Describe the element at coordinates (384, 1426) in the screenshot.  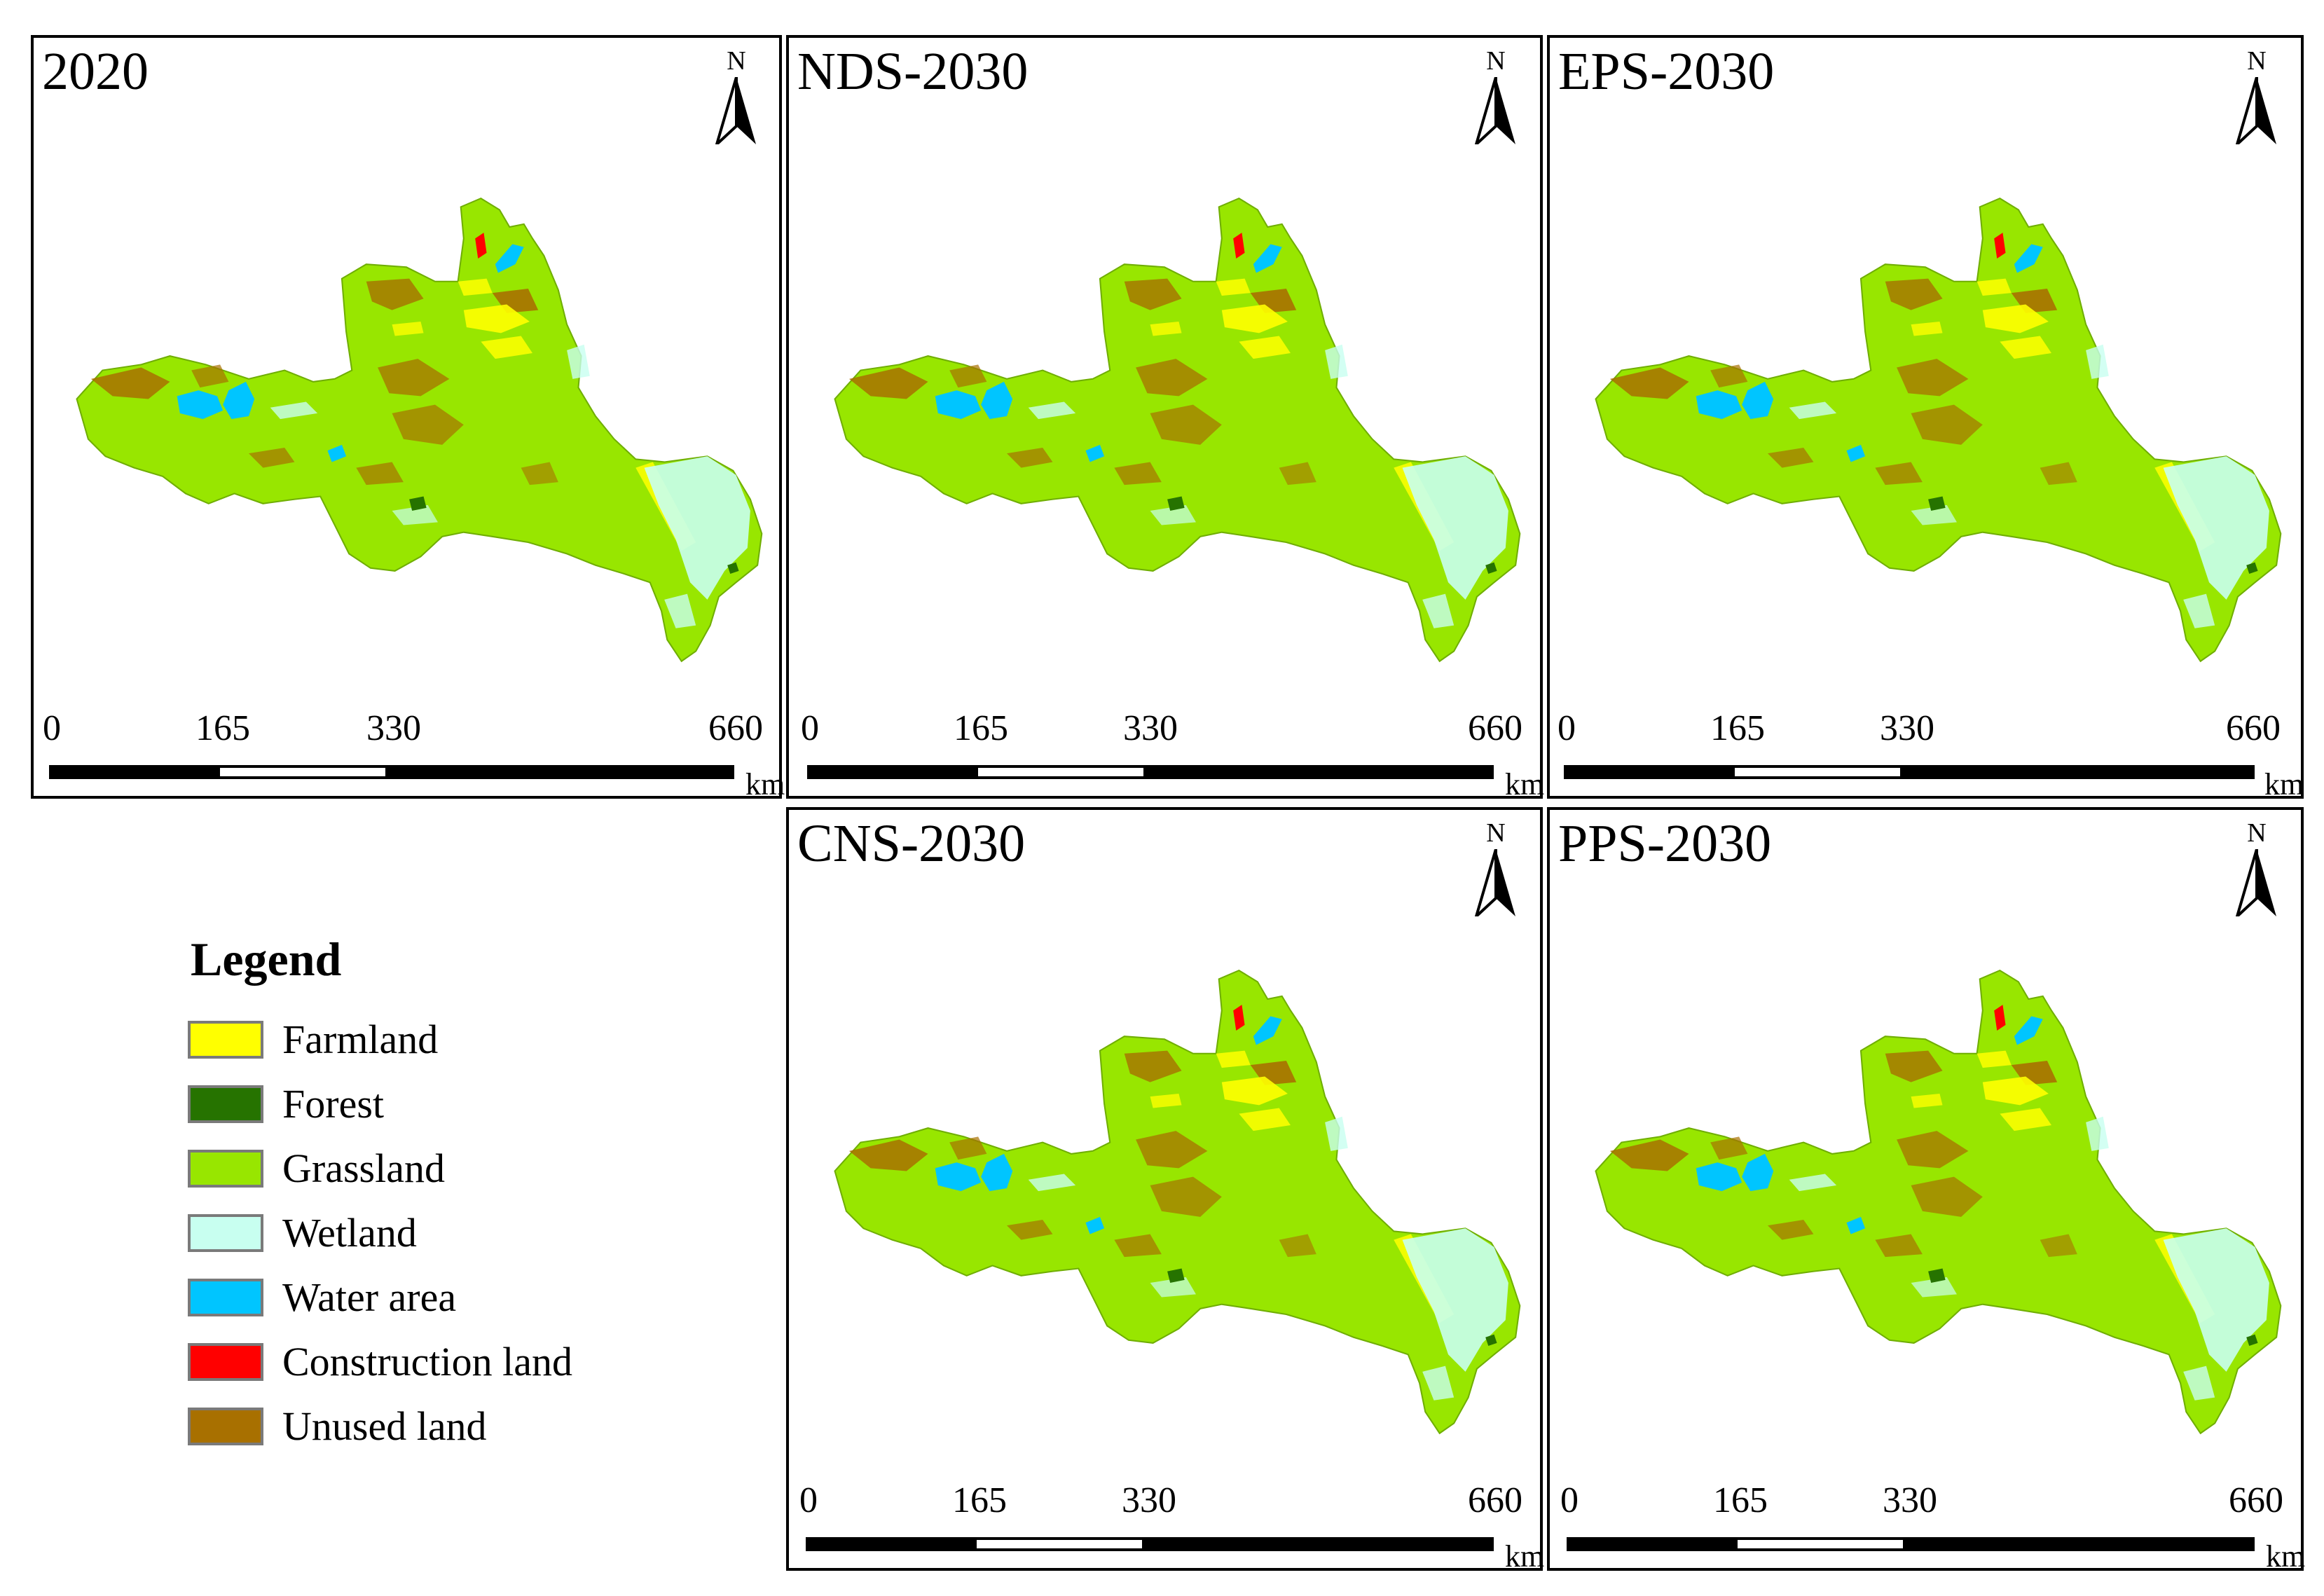
I see `legend-label: Unused land` at that location.